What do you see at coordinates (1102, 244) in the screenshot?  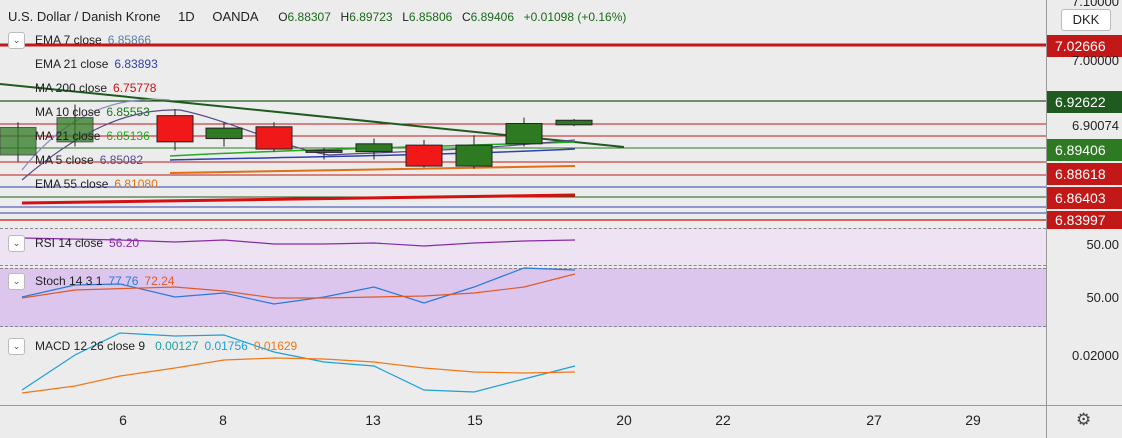 I see `rsi-axis-label: 50.00` at bounding box center [1102, 244].